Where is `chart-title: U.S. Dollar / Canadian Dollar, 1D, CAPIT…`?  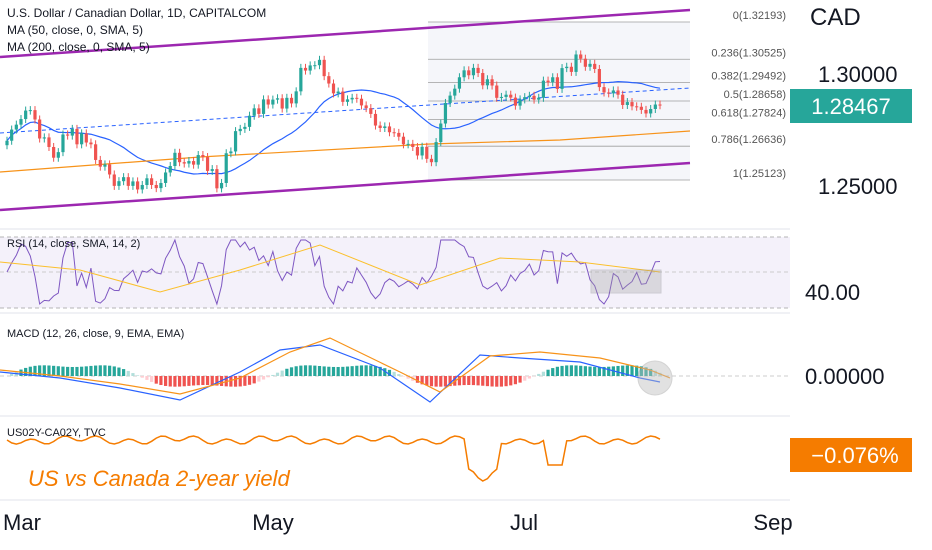
chart-title: U.S. Dollar / Canadian Dollar, 1D, CAPIT… is located at coordinates (137, 13).